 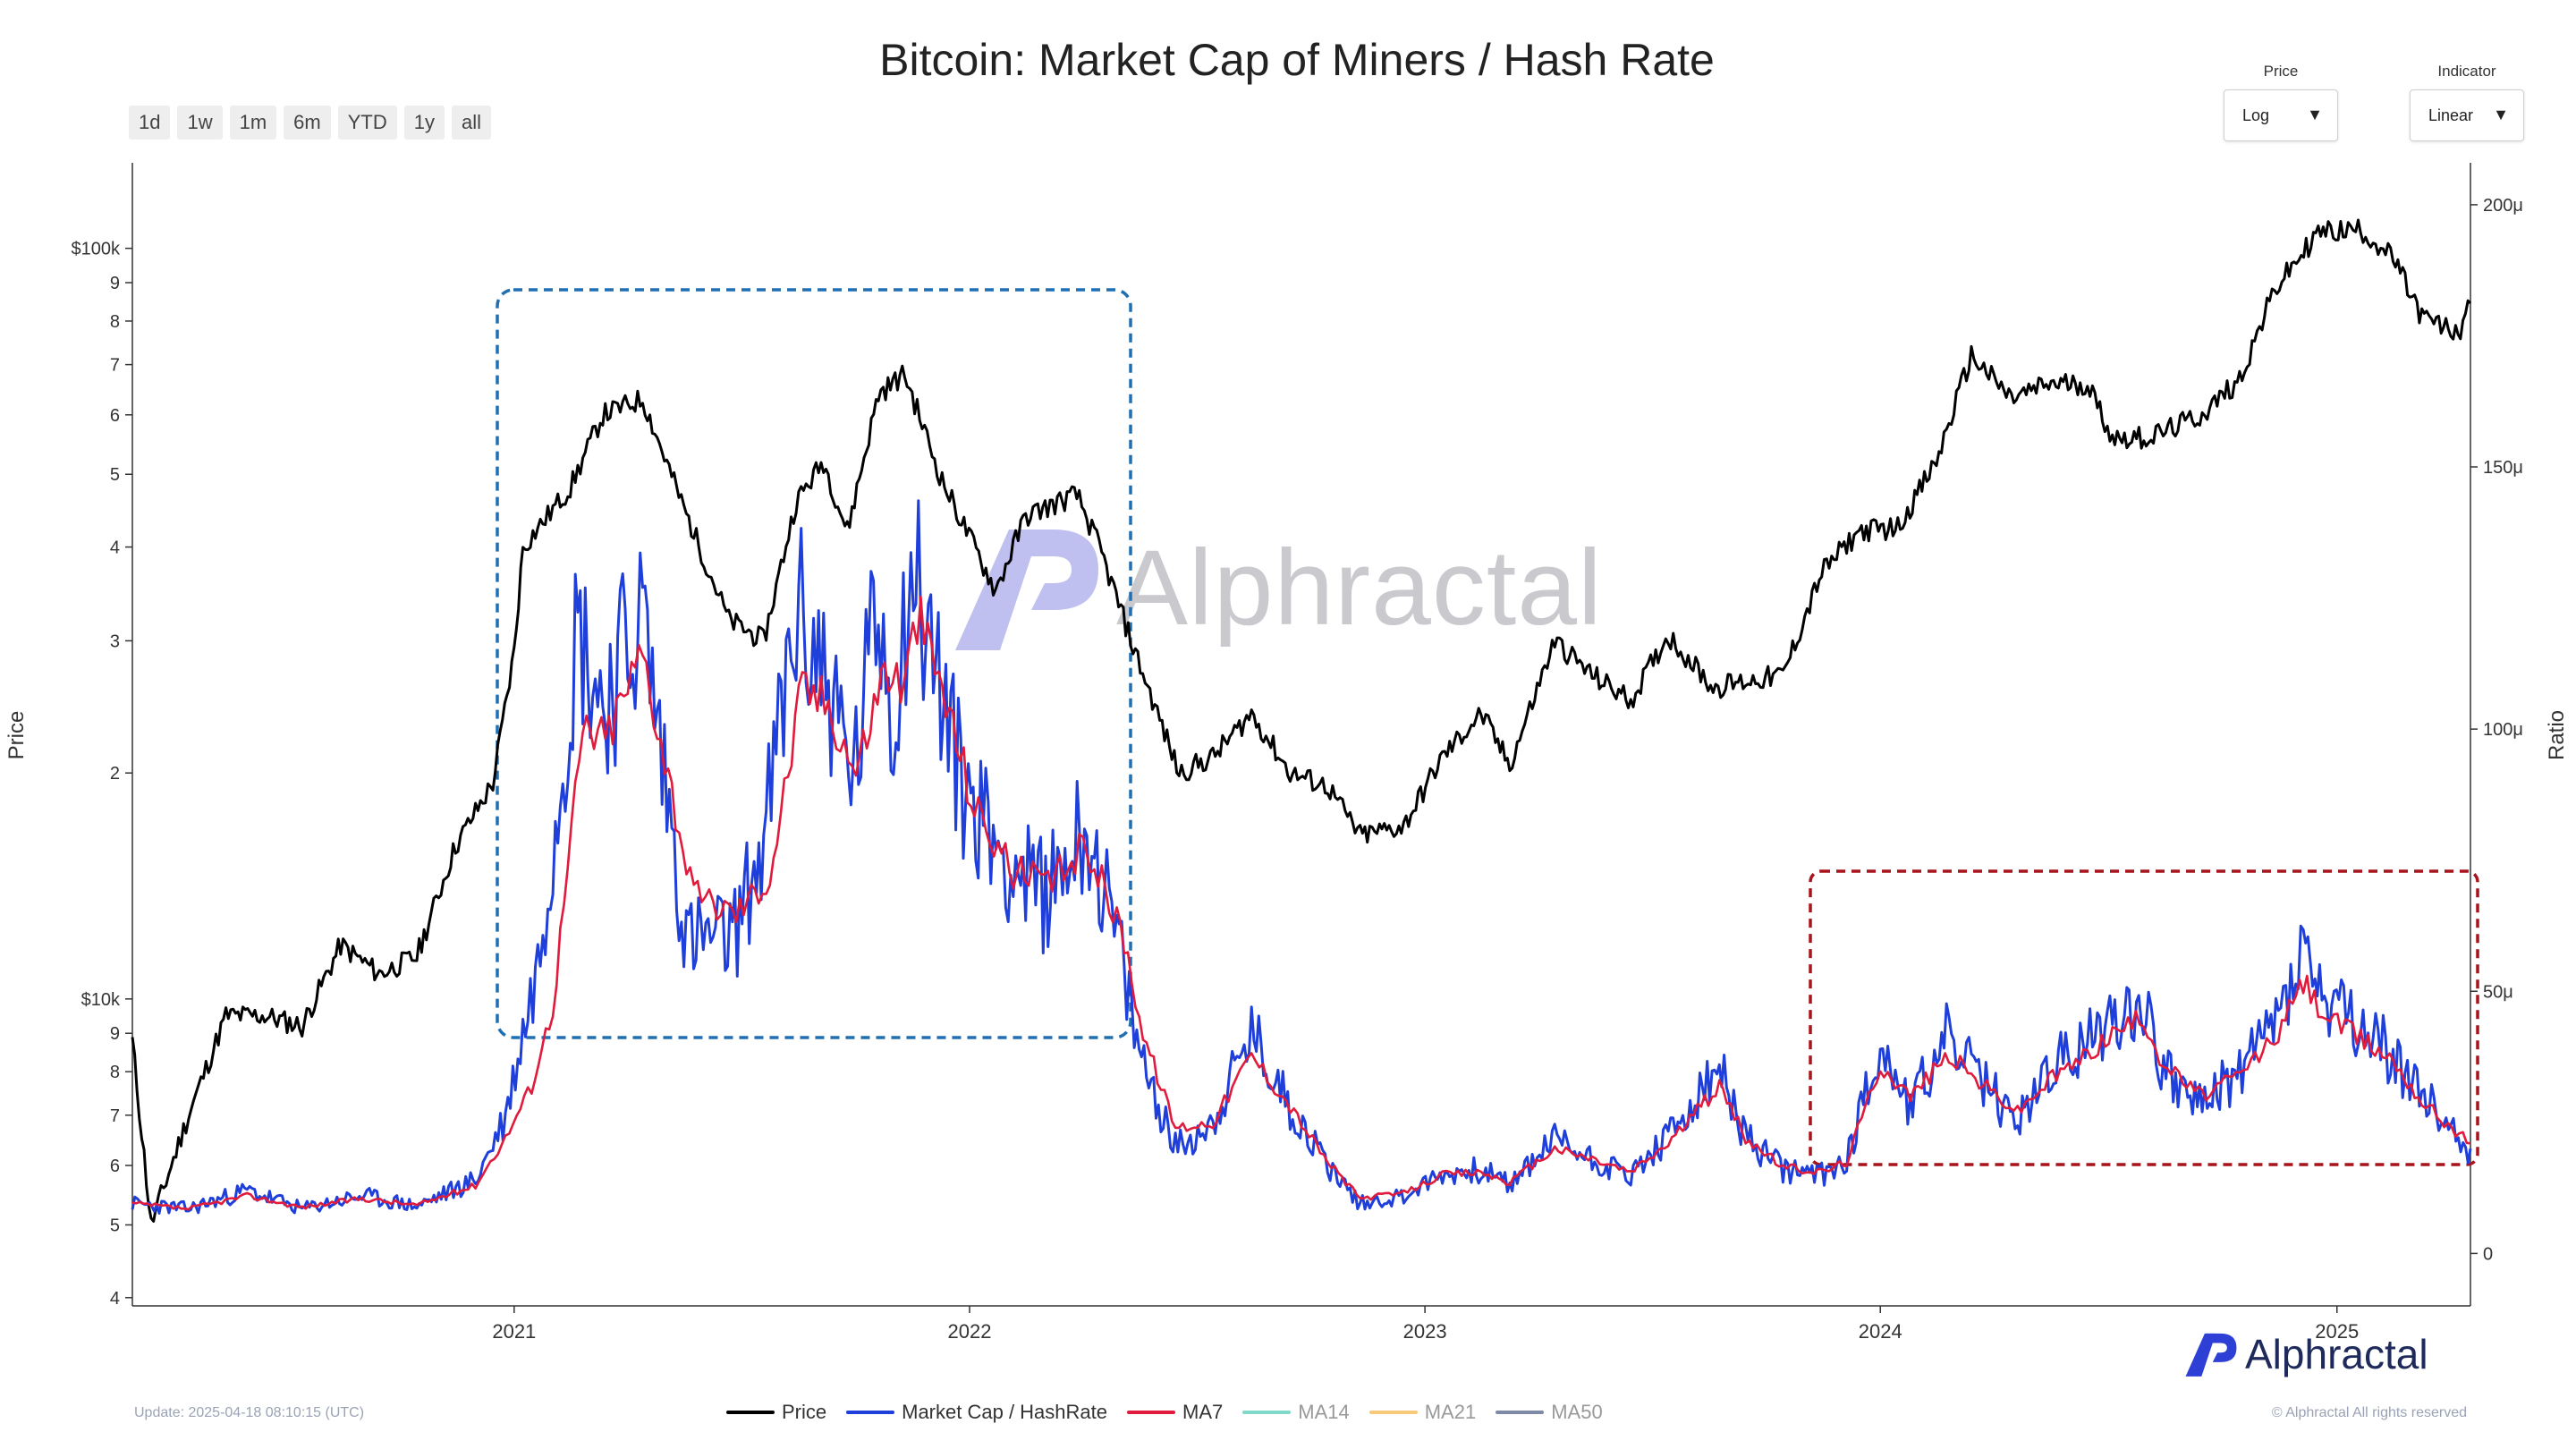 I want to click on range-selector: 1d 1w 1m 6m YTD 1y all, so click(x=310, y=123).